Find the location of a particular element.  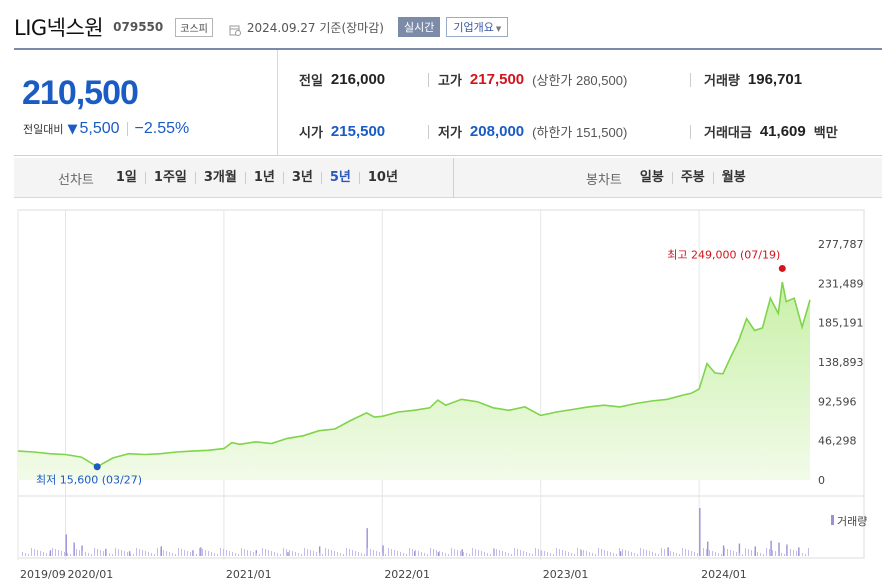

tab-weekly: 주봉 is located at coordinates (692, 177).